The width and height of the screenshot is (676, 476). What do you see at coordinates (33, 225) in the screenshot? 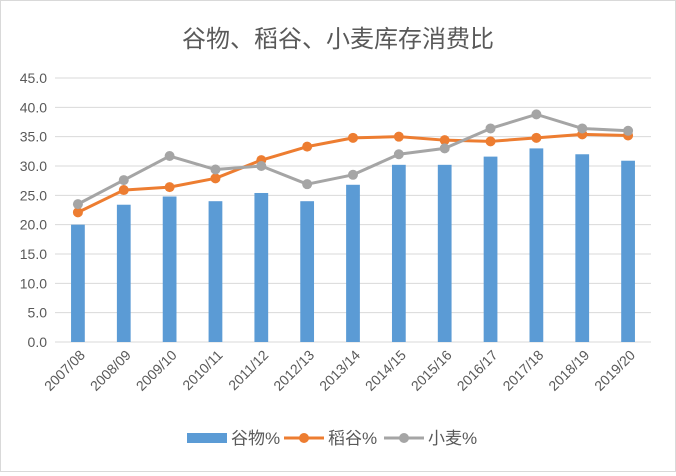
I see `y-tick-label: 20.0` at bounding box center [33, 225].